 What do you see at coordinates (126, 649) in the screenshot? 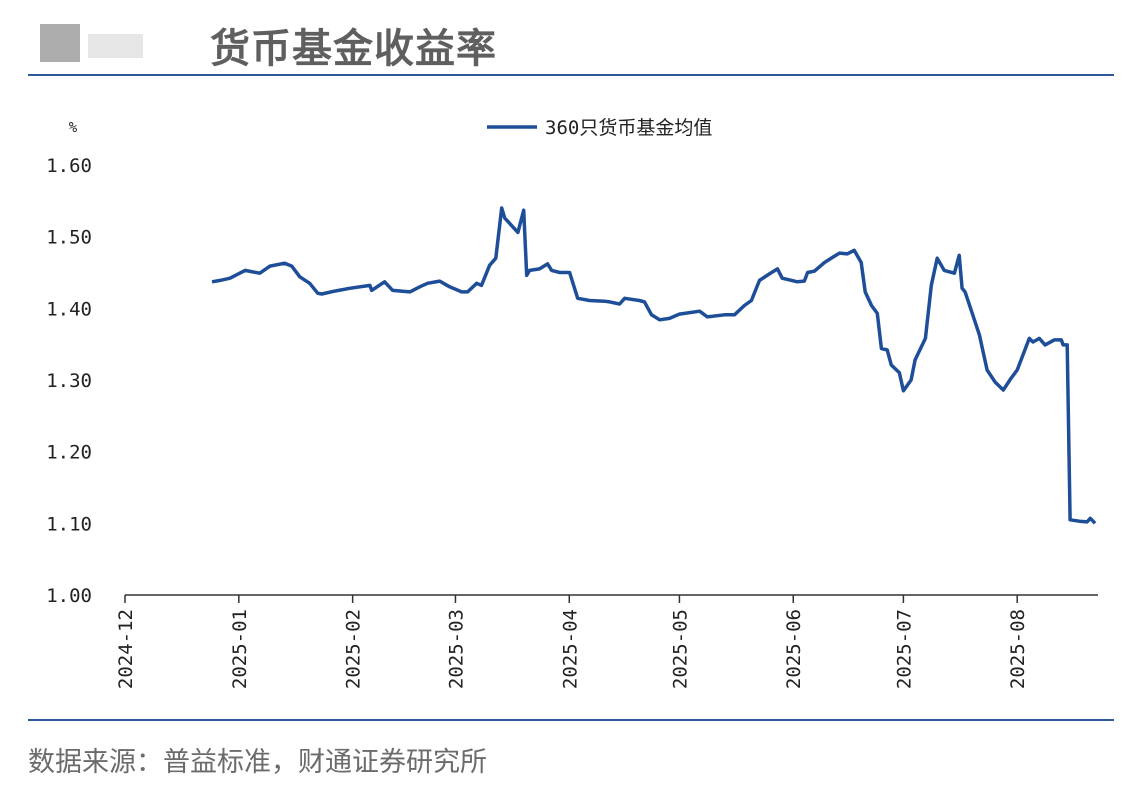
I see `x-tick-label: 2024-12` at bounding box center [126, 649].